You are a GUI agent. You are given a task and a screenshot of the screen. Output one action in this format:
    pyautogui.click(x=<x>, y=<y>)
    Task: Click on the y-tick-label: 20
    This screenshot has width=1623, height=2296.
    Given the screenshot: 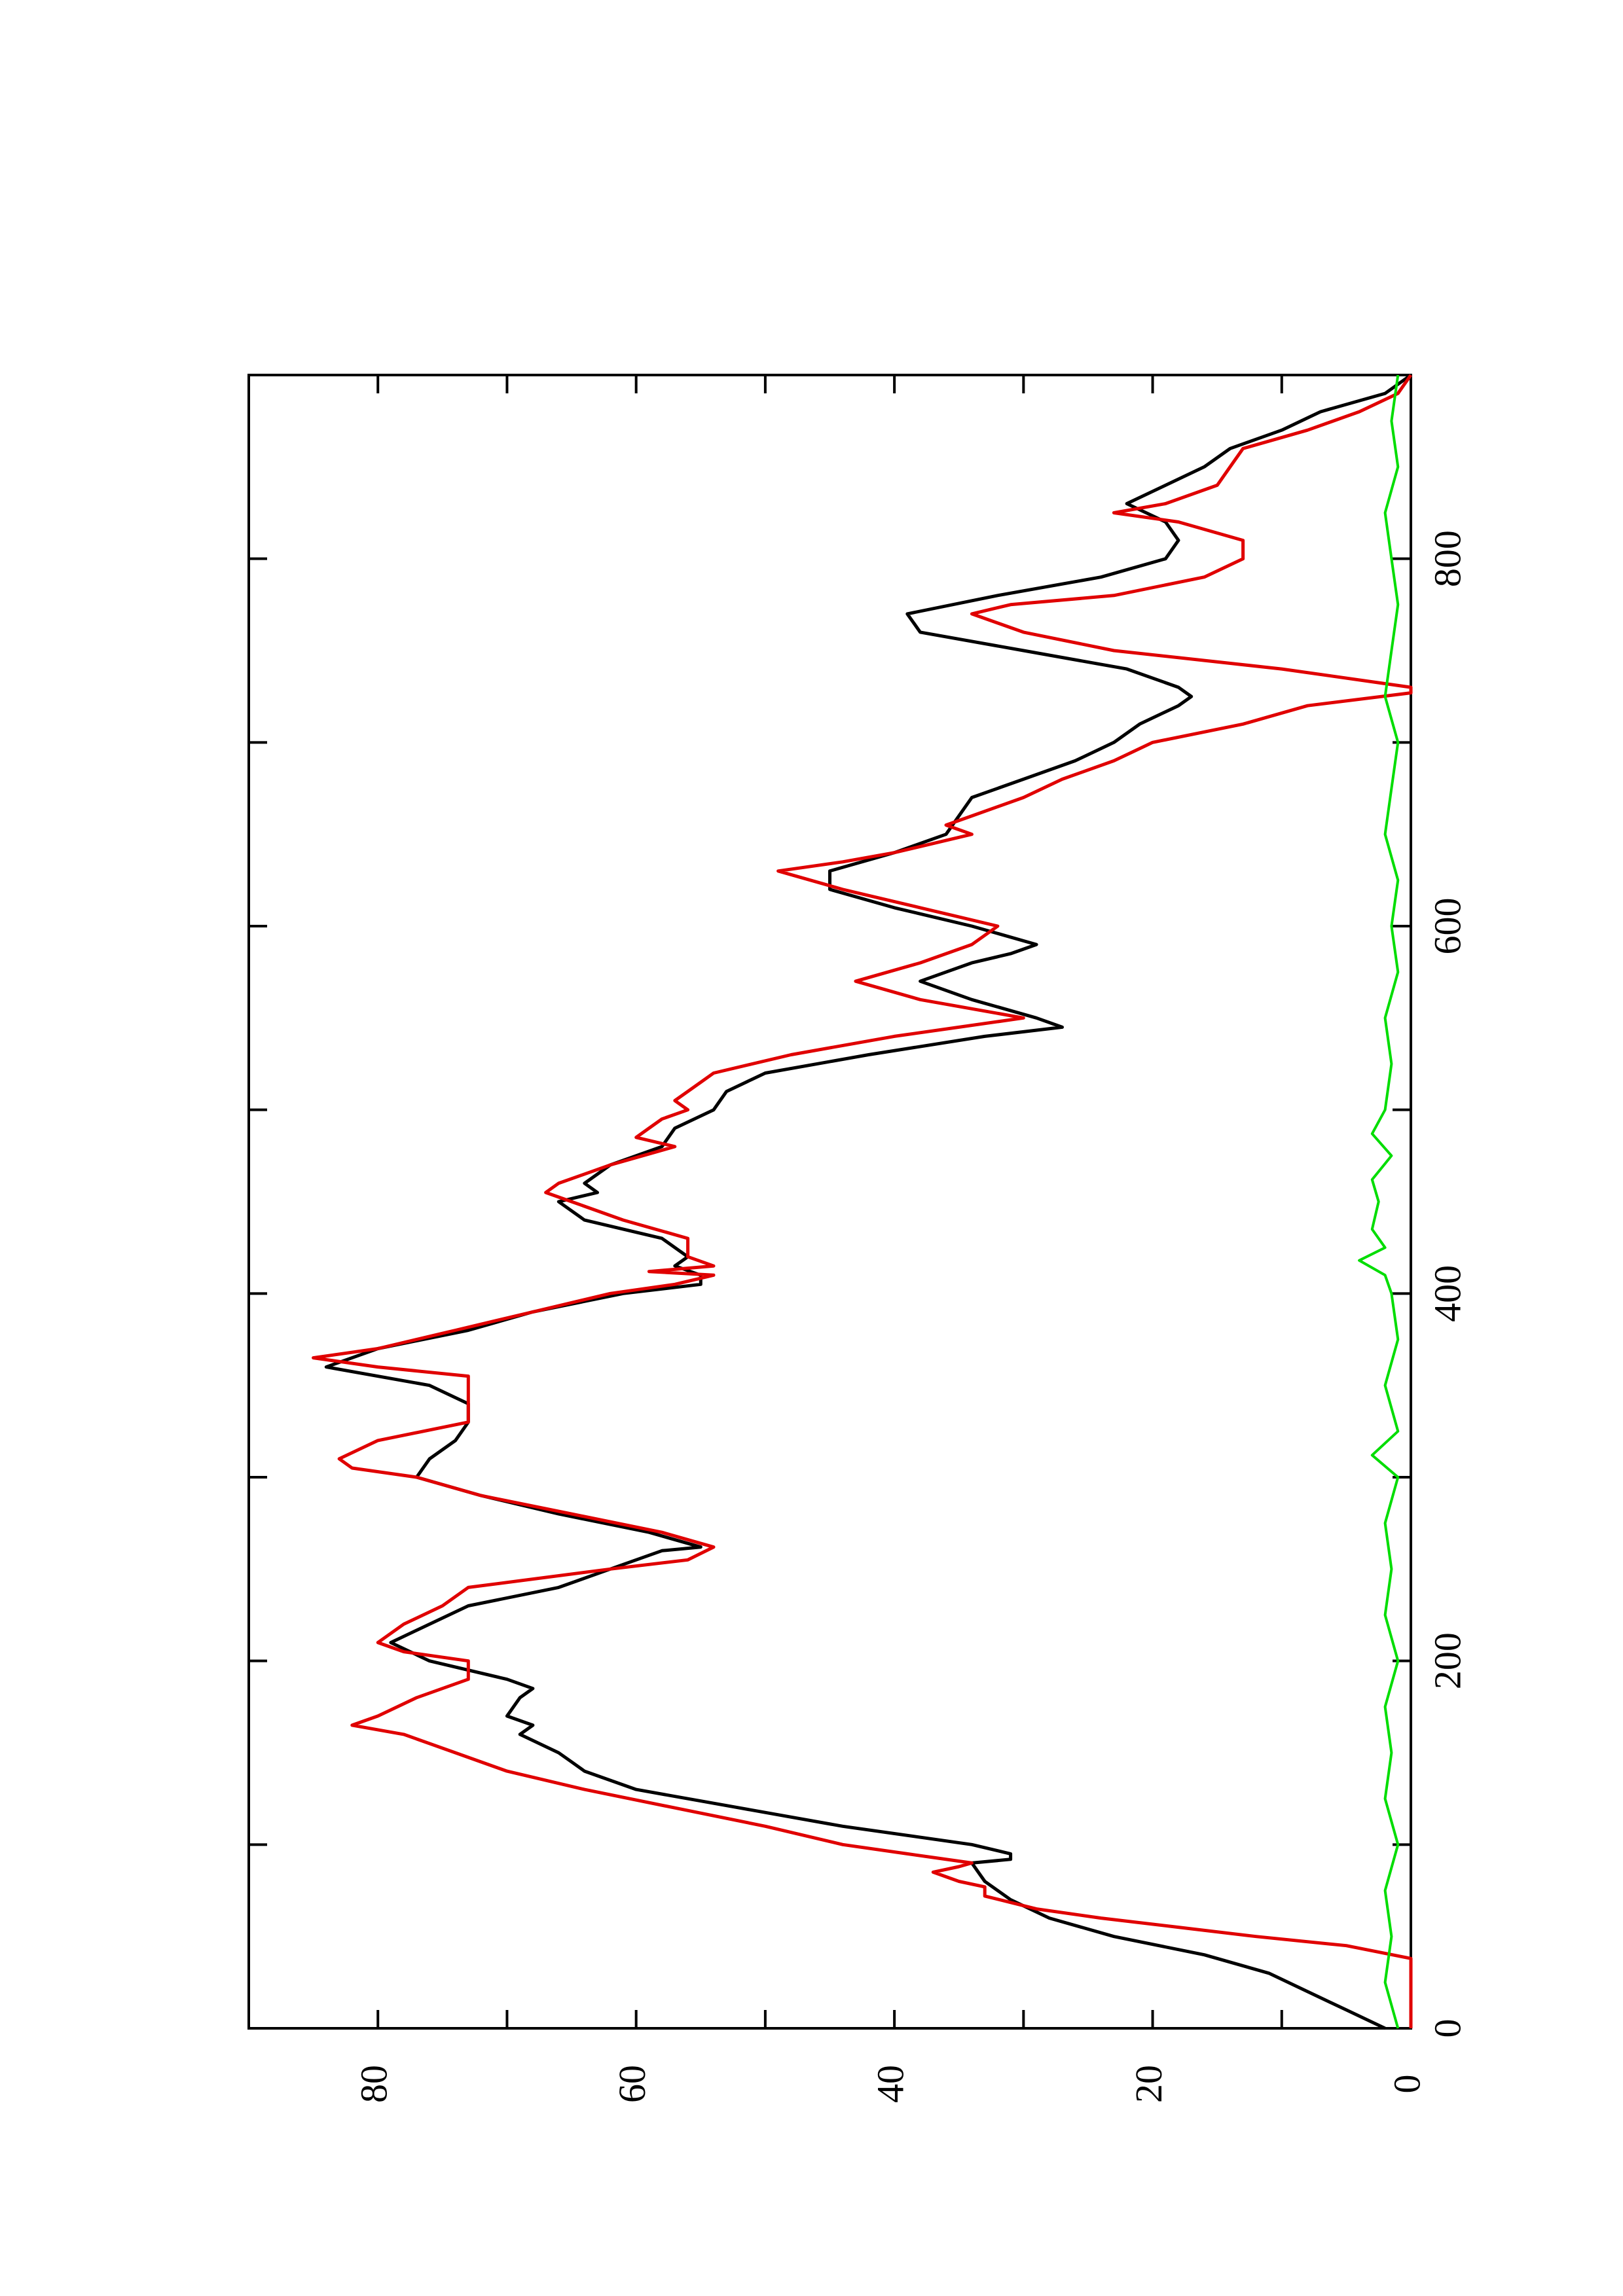 What is the action you would take?
    pyautogui.click(x=1148, y=2084)
    